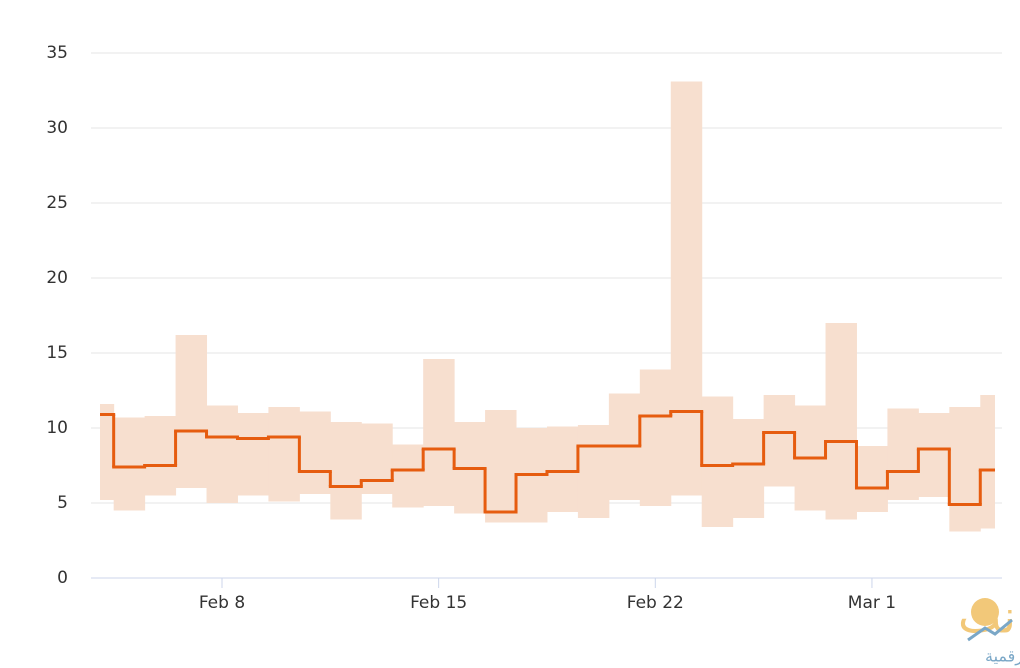 The height and width of the screenshot is (668, 1020). I want to click on y-tick-label: 0, so click(62, 578).